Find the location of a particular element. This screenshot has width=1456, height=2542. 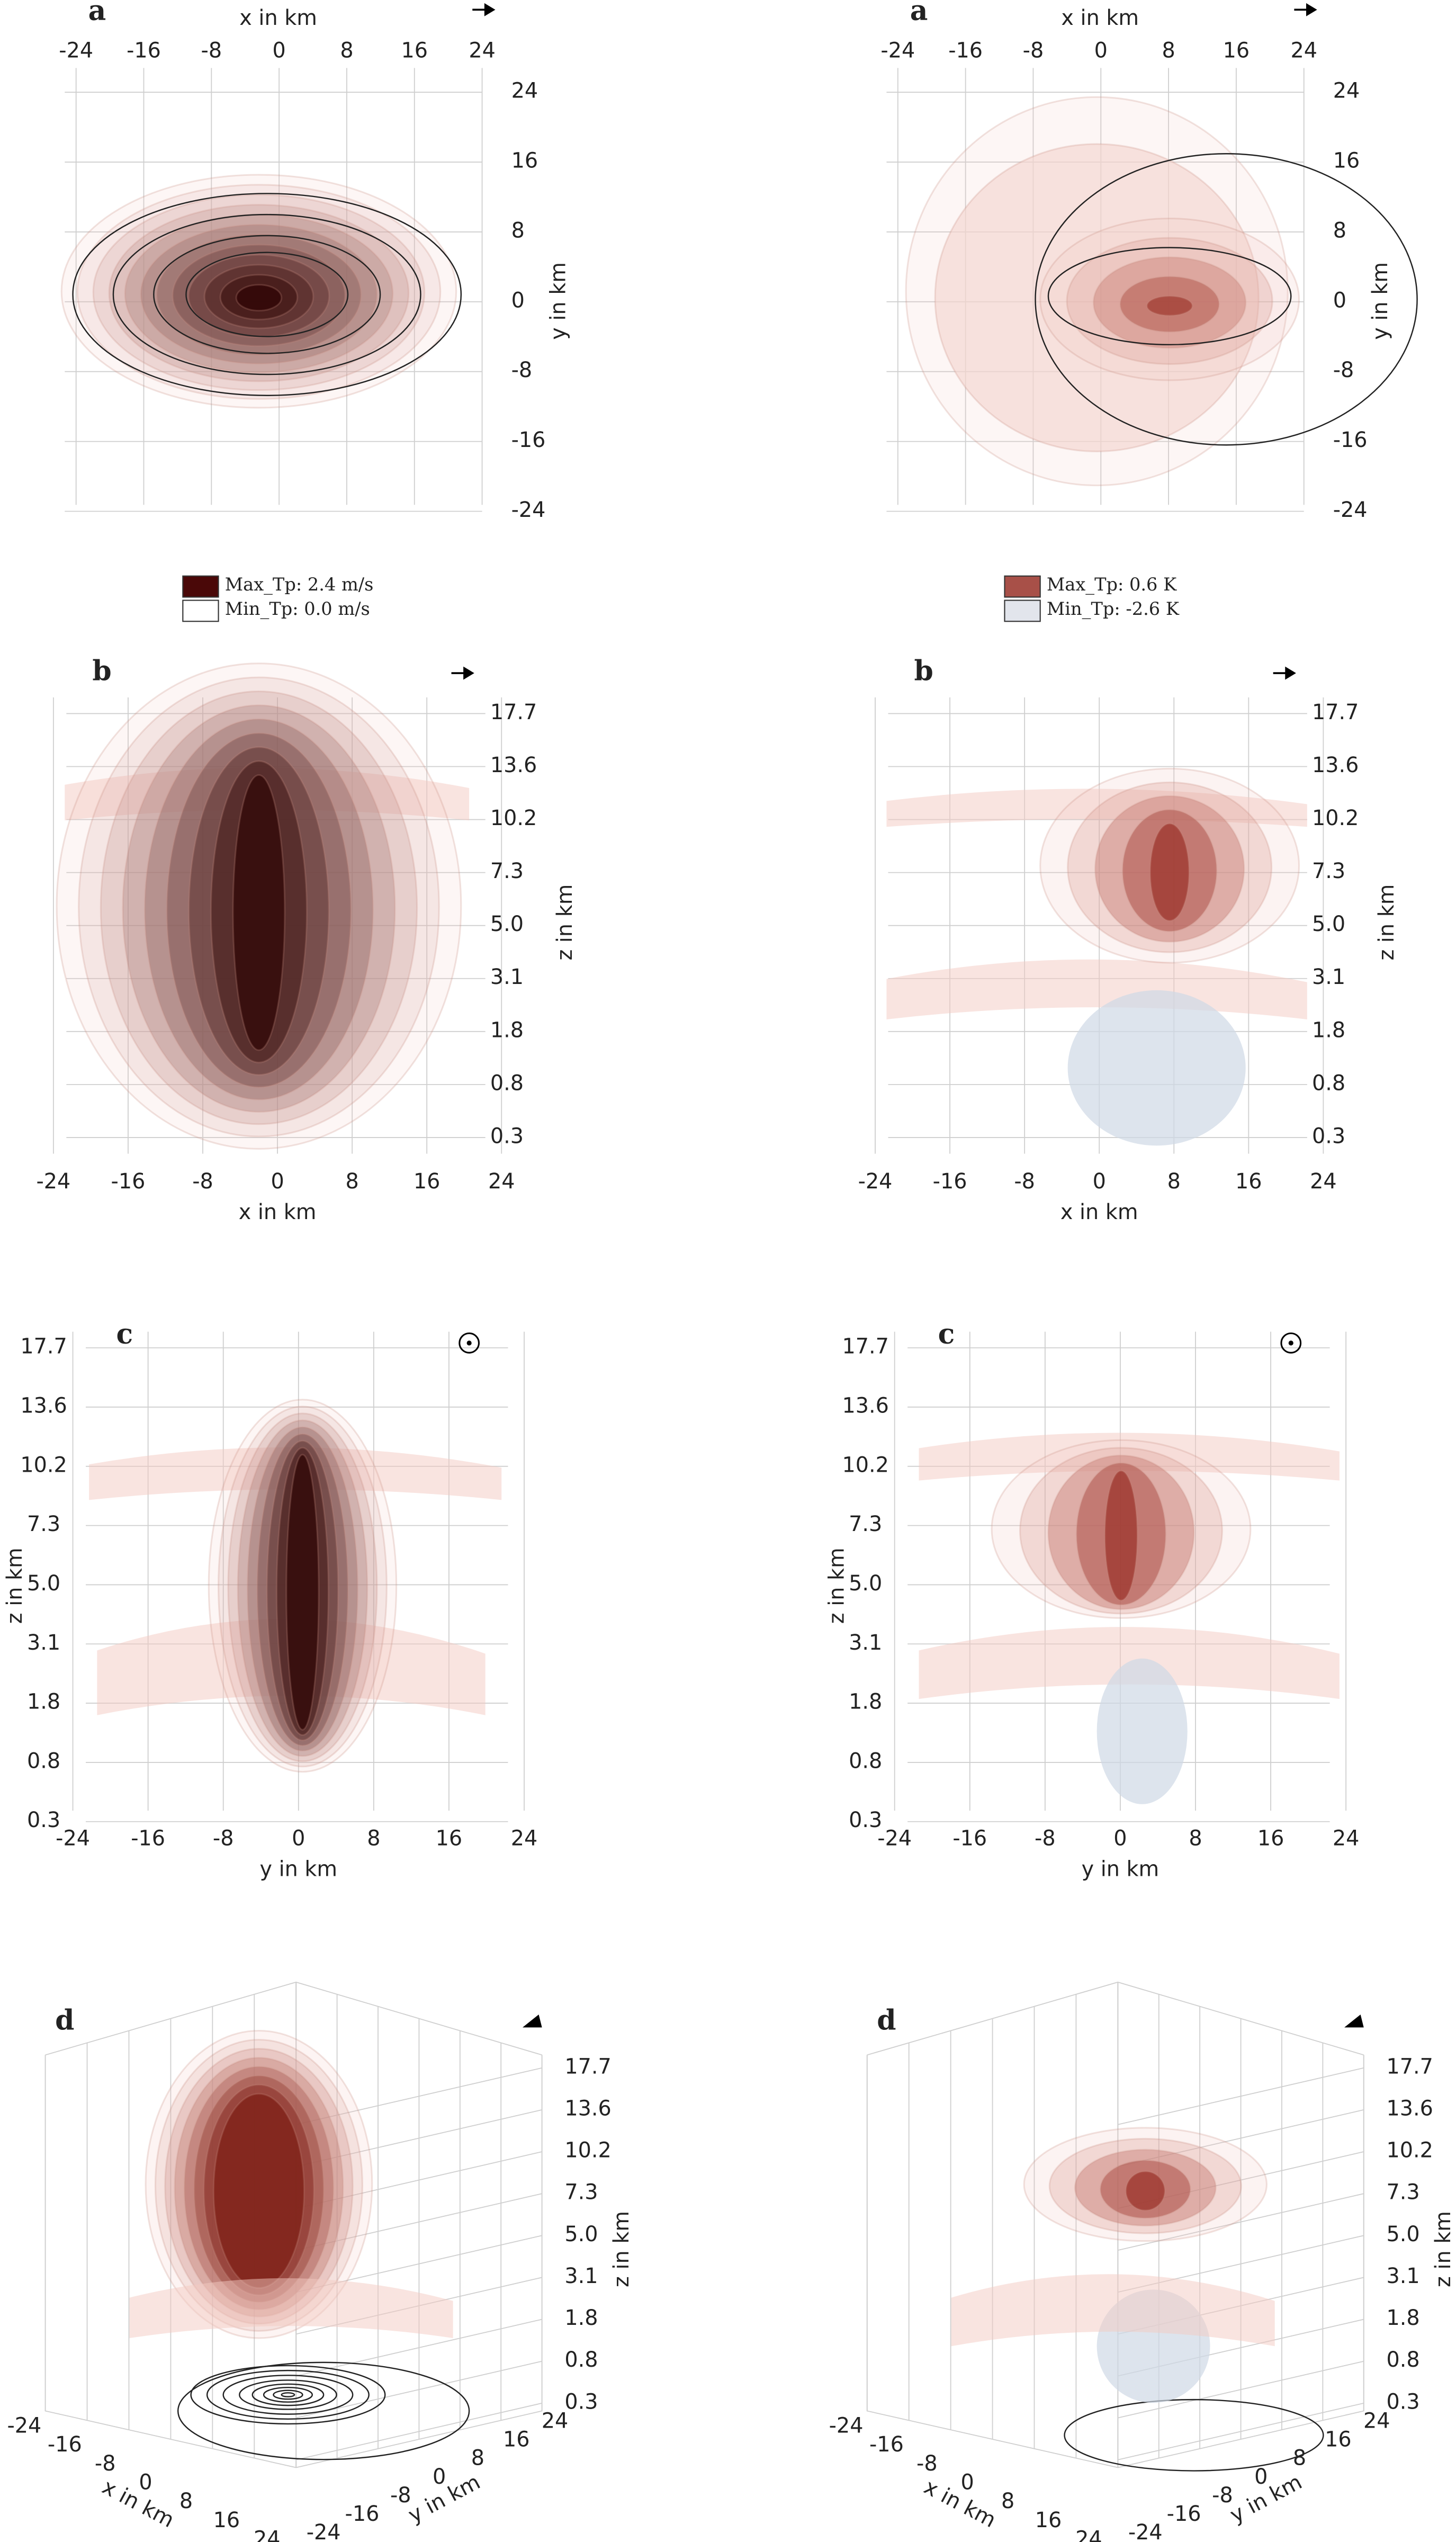

y-tick-label: -24 is located at coordinates (1145, 2531).